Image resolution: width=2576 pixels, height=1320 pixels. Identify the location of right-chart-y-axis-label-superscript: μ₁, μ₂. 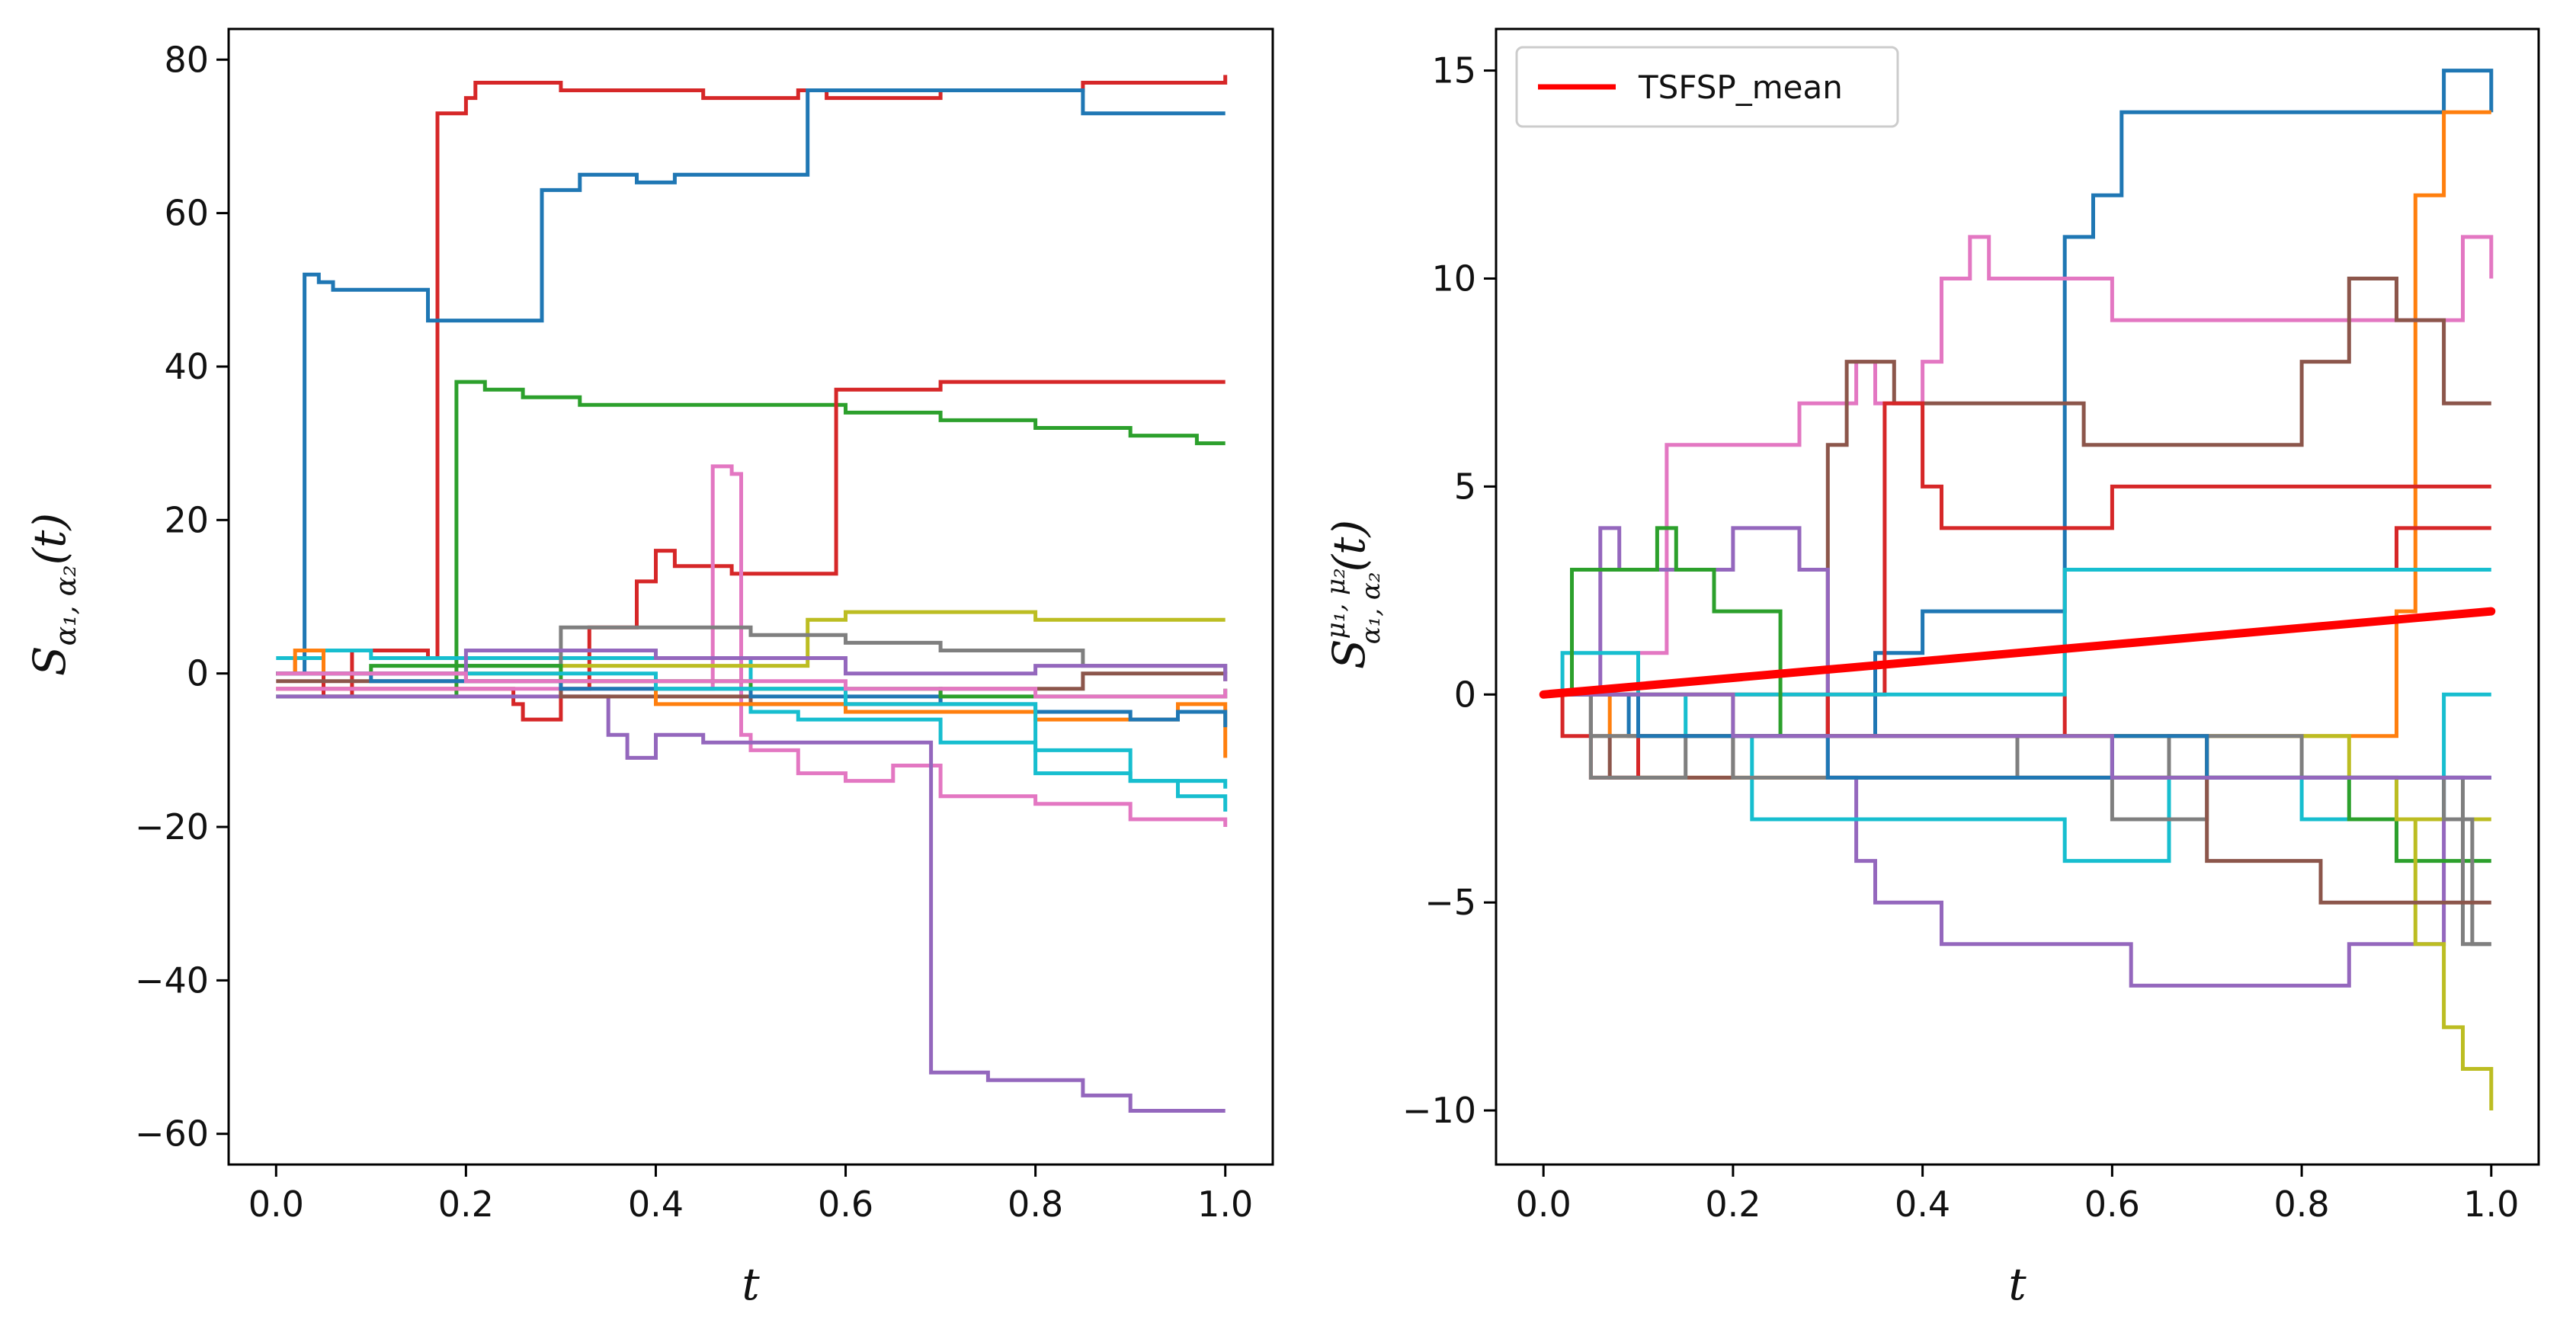
(1336, 603).